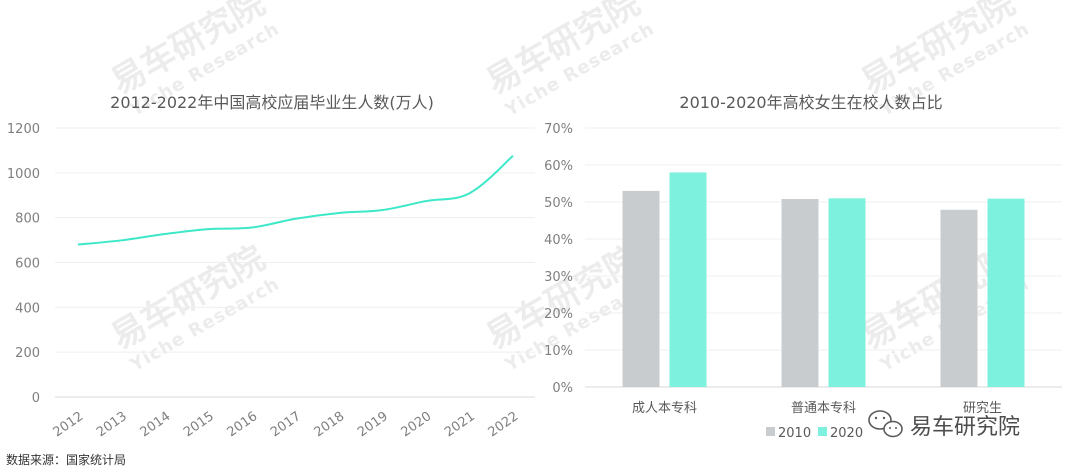  Describe the element at coordinates (199, 424) in the screenshot. I see `x-tick-label: 2015` at that location.